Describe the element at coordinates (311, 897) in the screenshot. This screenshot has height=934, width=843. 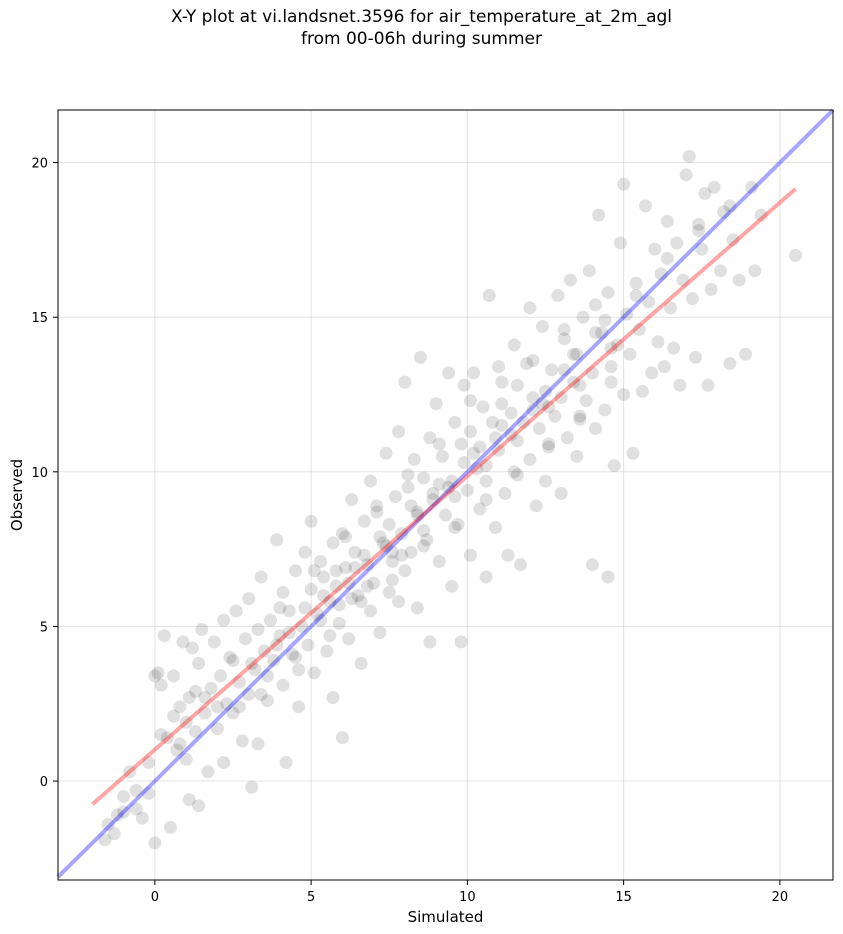
I see `x-tick-label: 5` at that location.